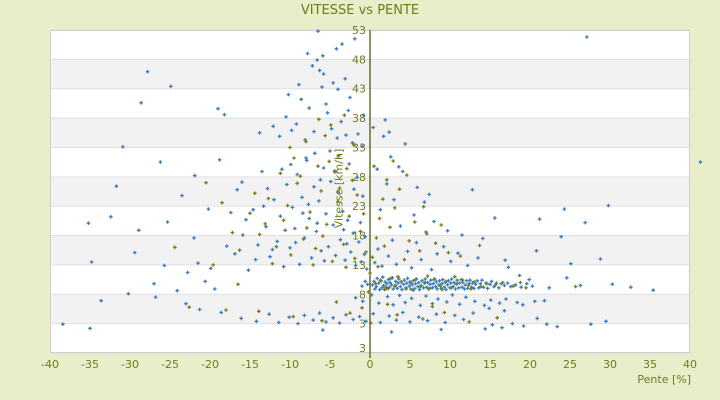 Image resolution: width=720 pixels, height=400 pixels. What do you see at coordinates (130, 364) in the screenshot?
I see `svg-text: -30` at bounding box center [130, 364].